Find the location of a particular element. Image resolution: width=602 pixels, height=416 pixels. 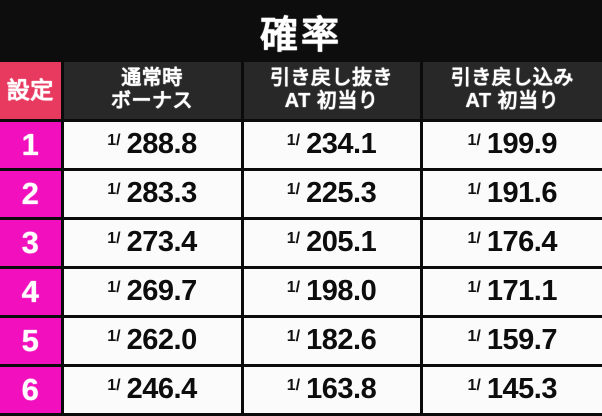

value-cell: 1/182.6 is located at coordinates (331, 340).